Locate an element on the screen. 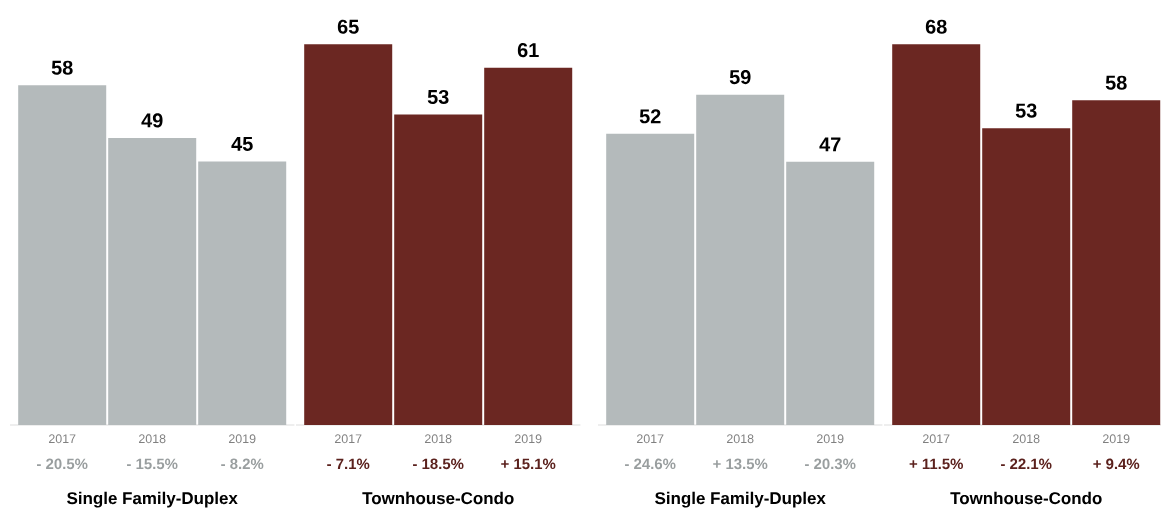 The image size is (1161, 510). text: - 24.6% is located at coordinates (650, 464).